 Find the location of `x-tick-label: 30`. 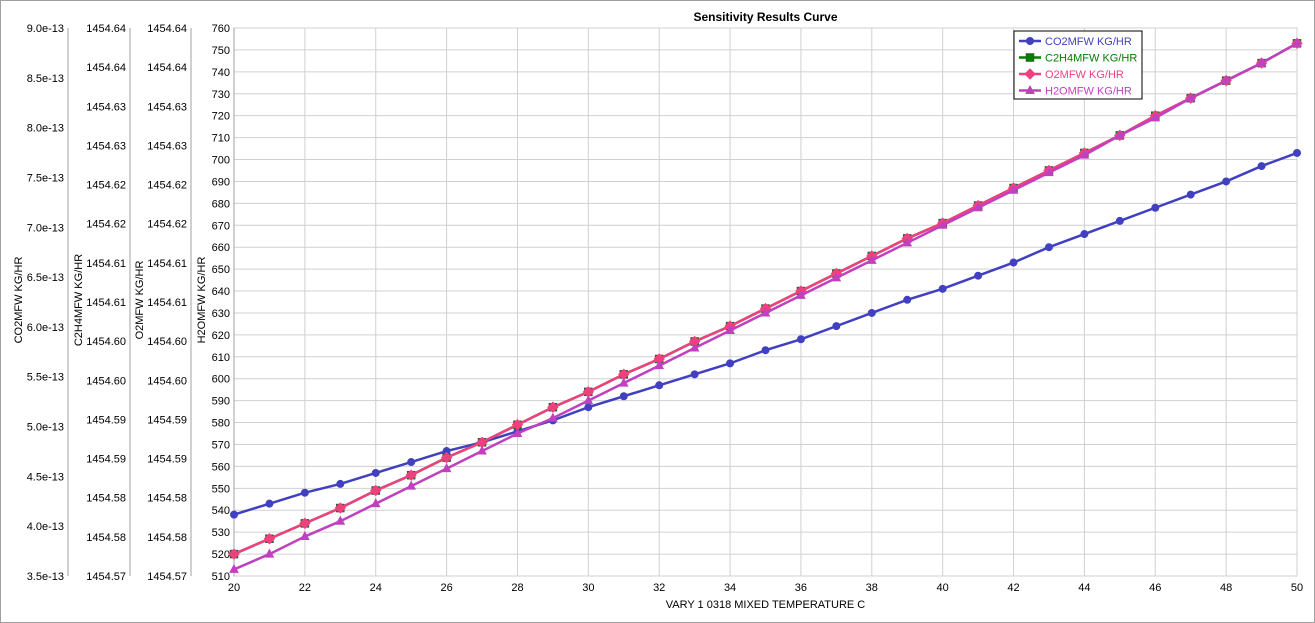

x-tick-label: 30 is located at coordinates (588, 588).